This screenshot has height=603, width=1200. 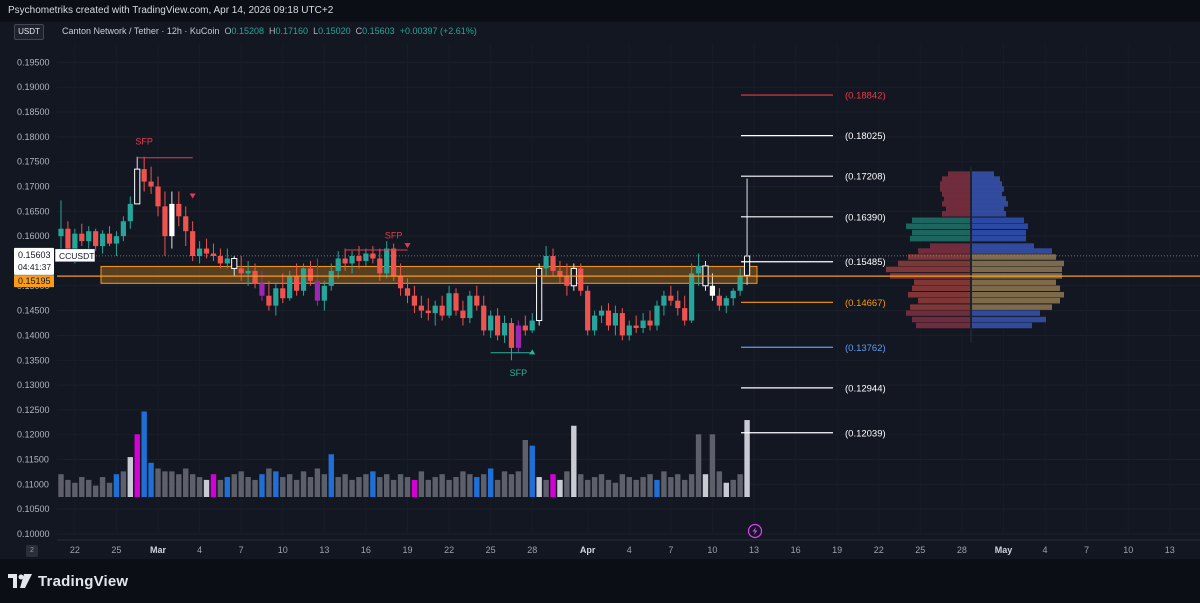 What do you see at coordinates (33, 311) in the screenshot?
I see `price-tick: 0.14500` at bounding box center [33, 311].